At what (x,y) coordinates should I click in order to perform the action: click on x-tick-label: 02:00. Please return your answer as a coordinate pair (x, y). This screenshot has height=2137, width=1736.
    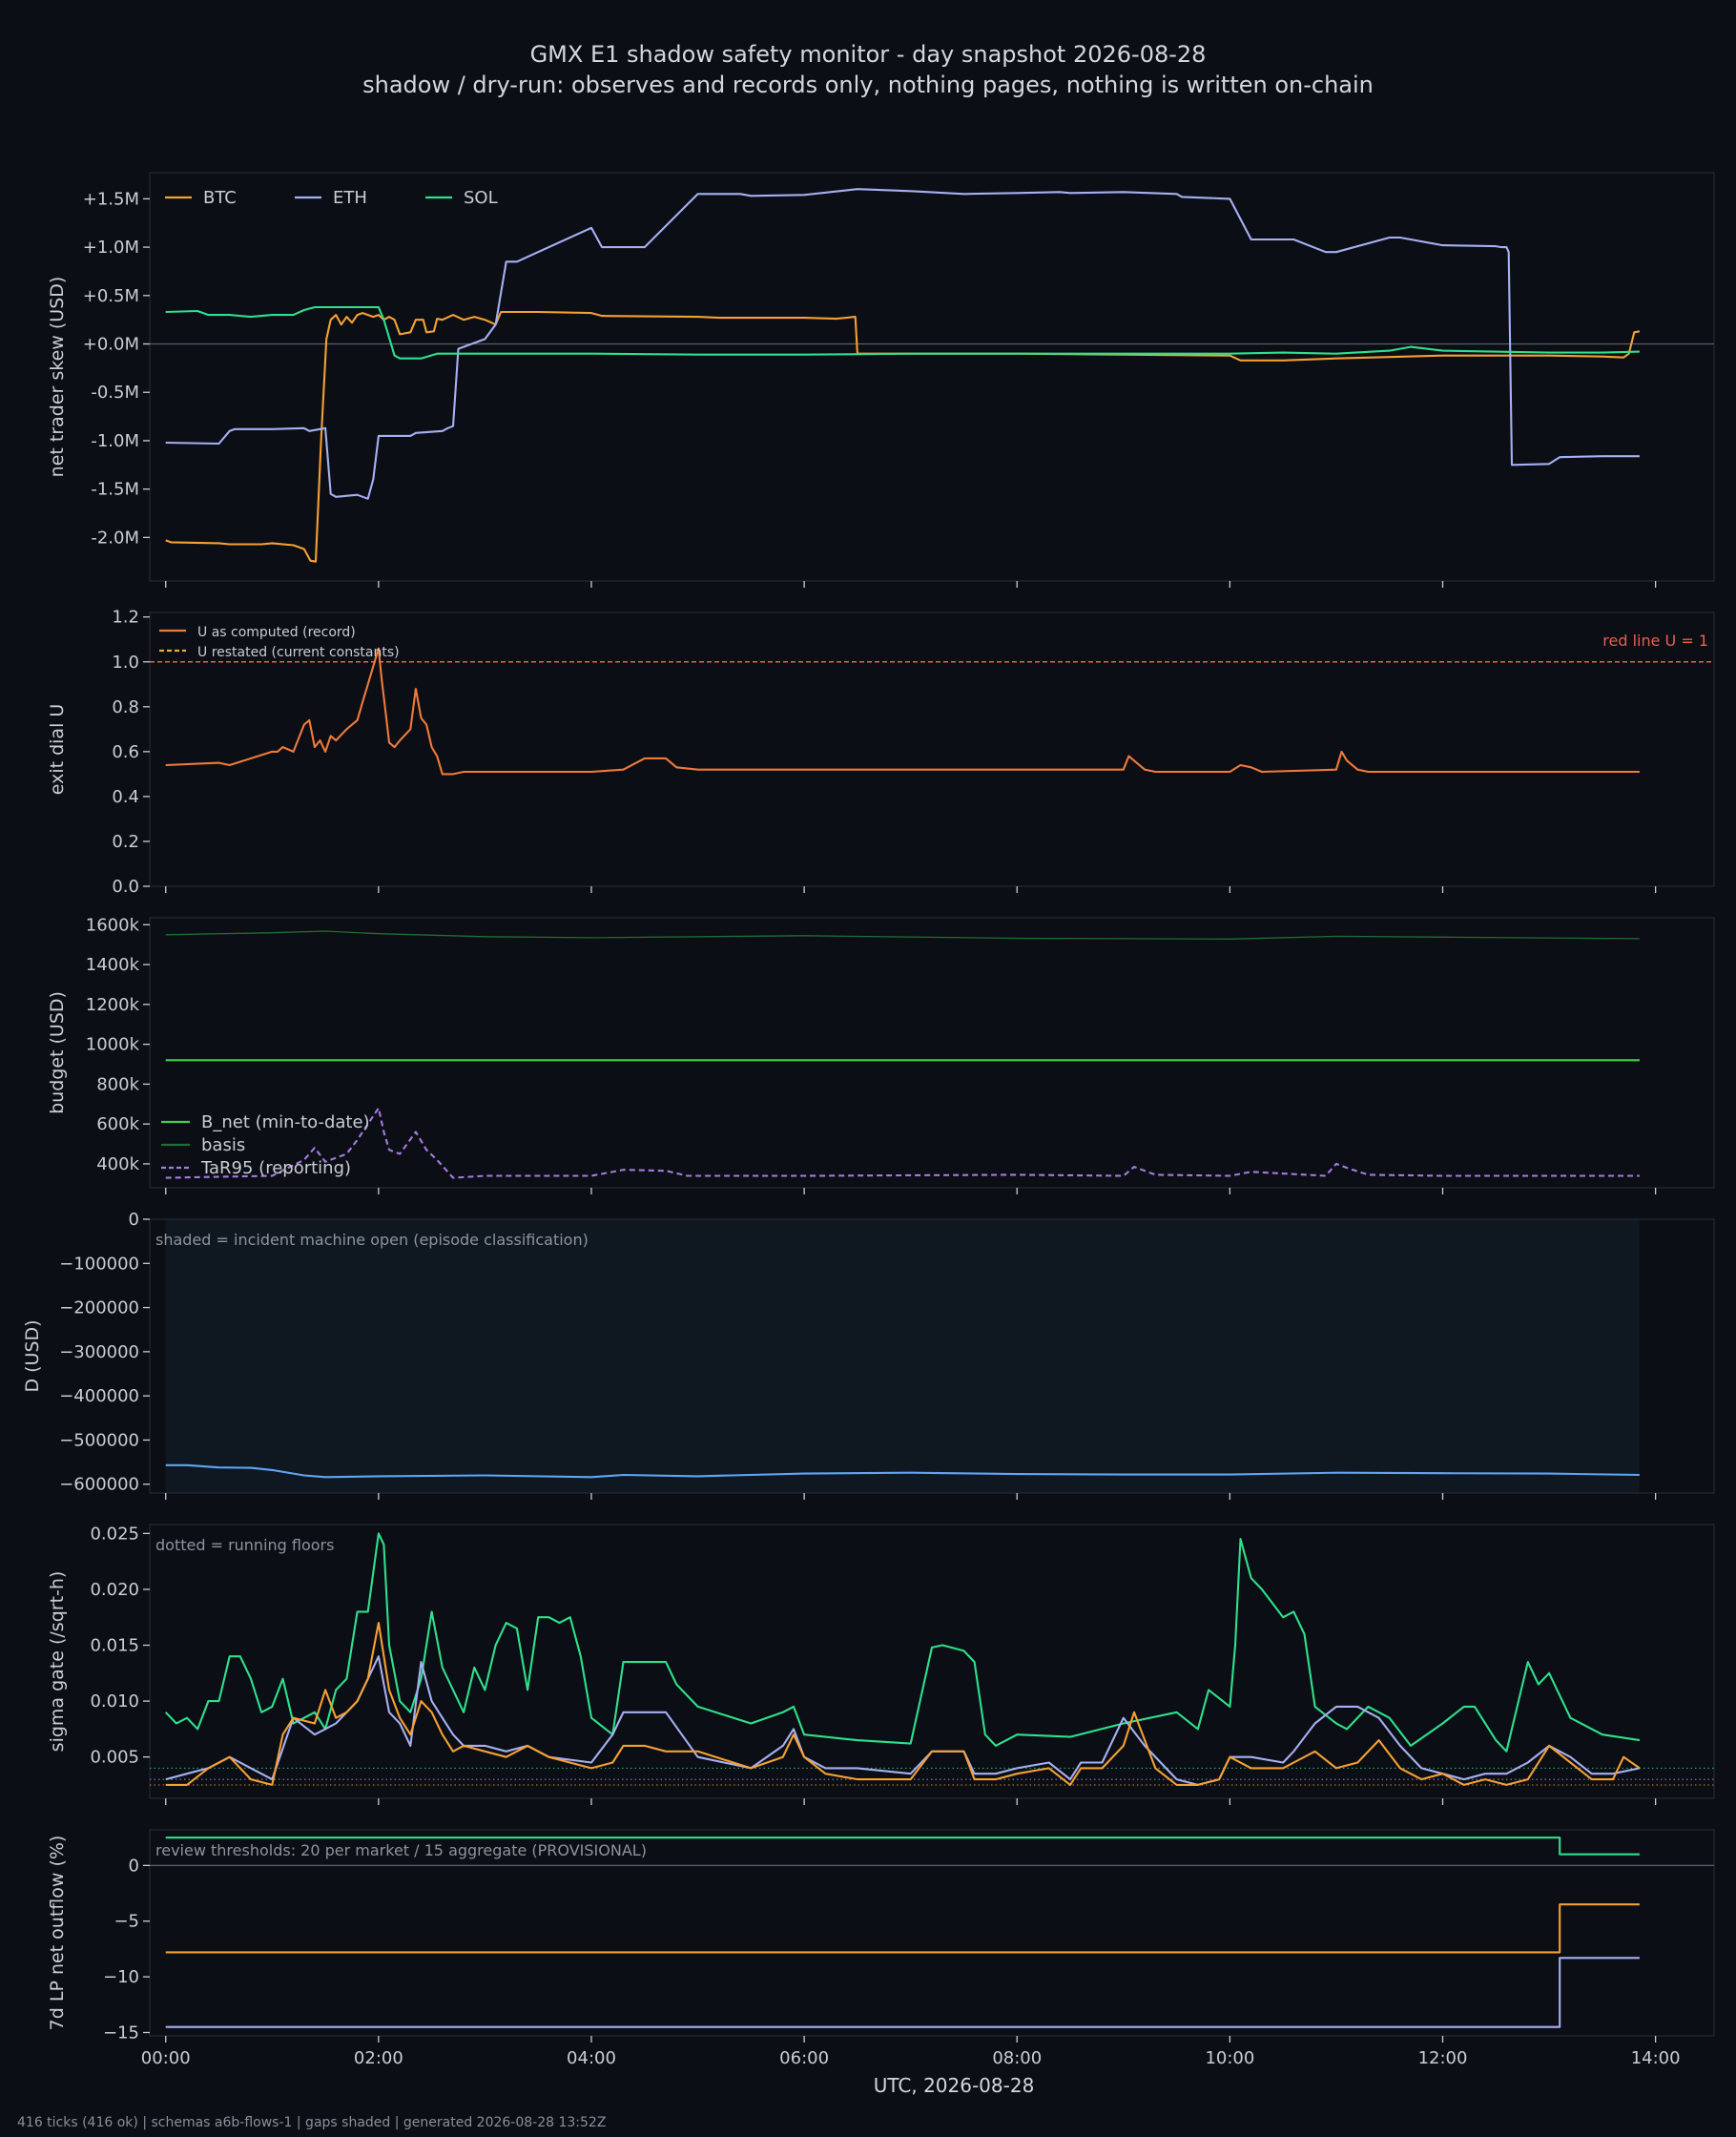
    Looking at the image, I should click on (378, 2058).